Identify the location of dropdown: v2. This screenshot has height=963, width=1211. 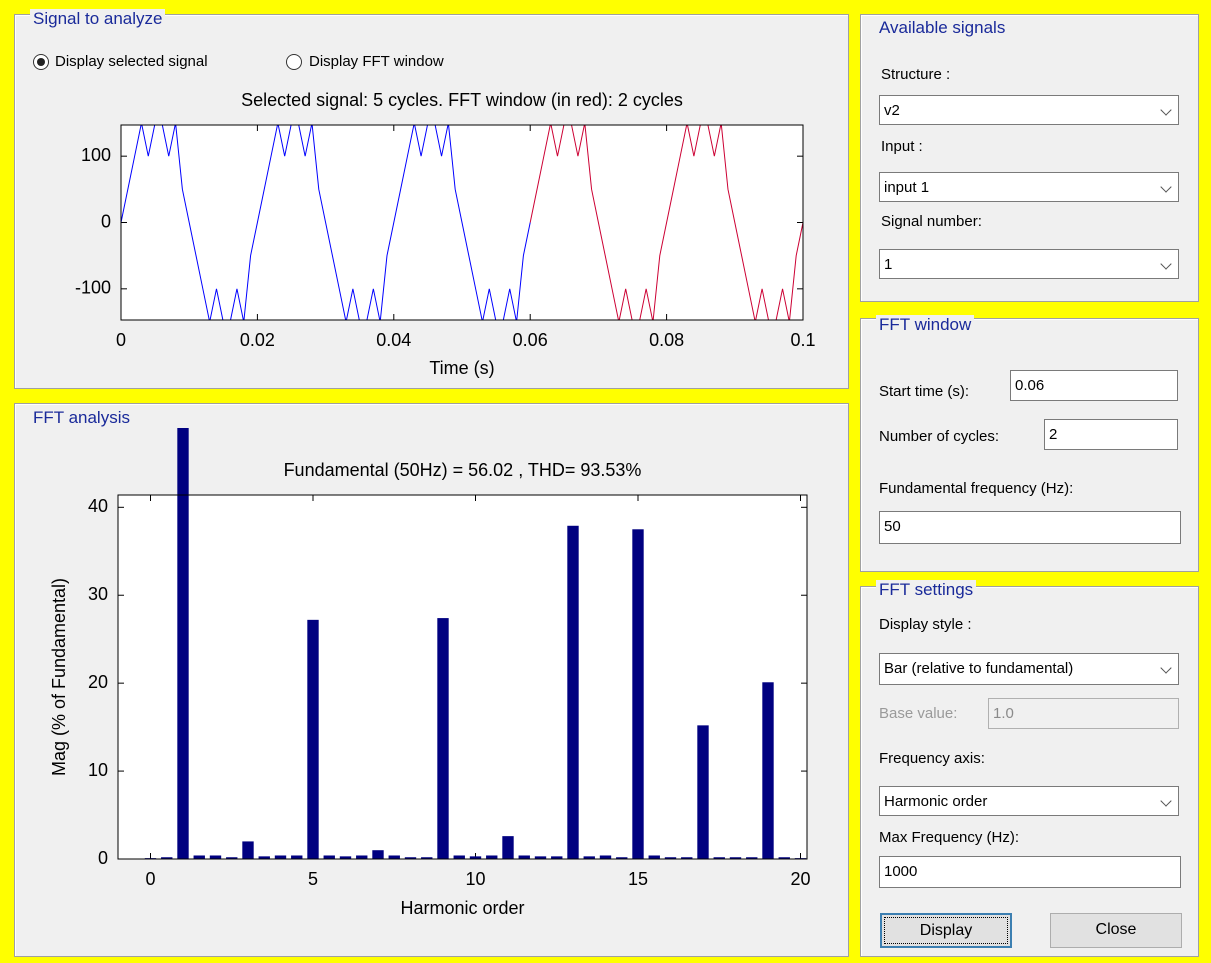
(1029, 110).